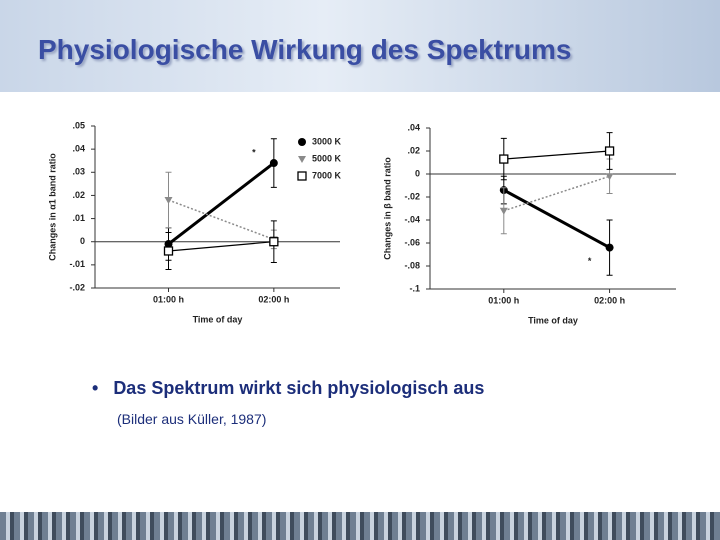  What do you see at coordinates (414, 288) in the screenshot?
I see `y-tick-label: -.1` at bounding box center [414, 288].